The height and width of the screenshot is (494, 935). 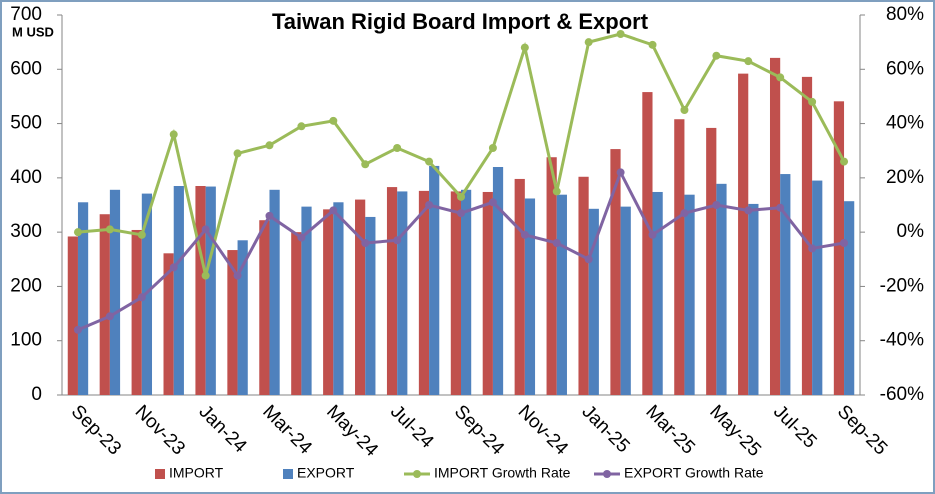 I want to click on y-axis-label: M USD, so click(x=33, y=31).